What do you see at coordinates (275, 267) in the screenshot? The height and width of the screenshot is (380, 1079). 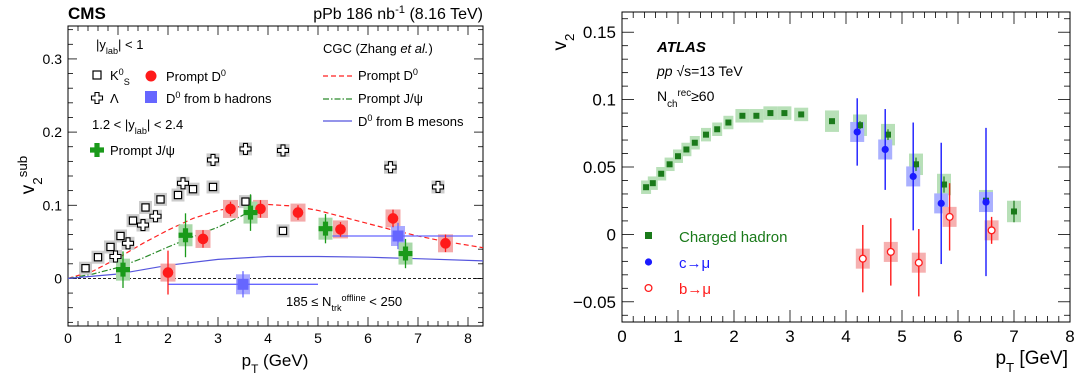 I see `cms-theory-curve` at bounding box center [275, 267].